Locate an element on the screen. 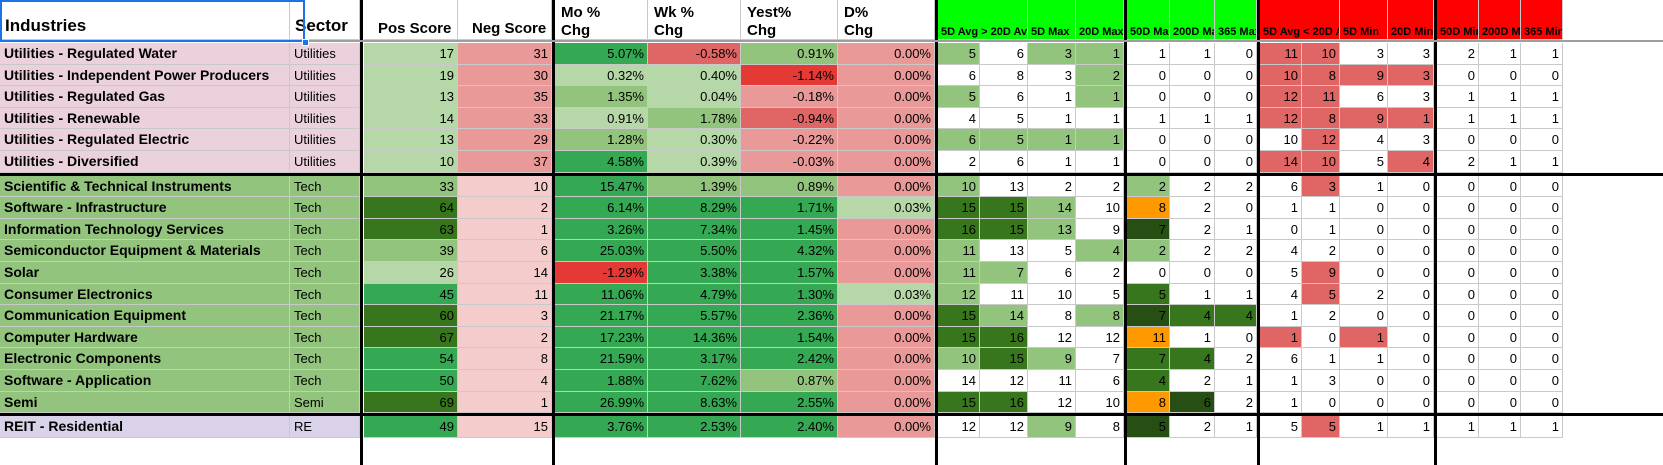 This screenshot has width=1663, height=465. min-count-cell: 5 is located at coordinates (1281, 427).